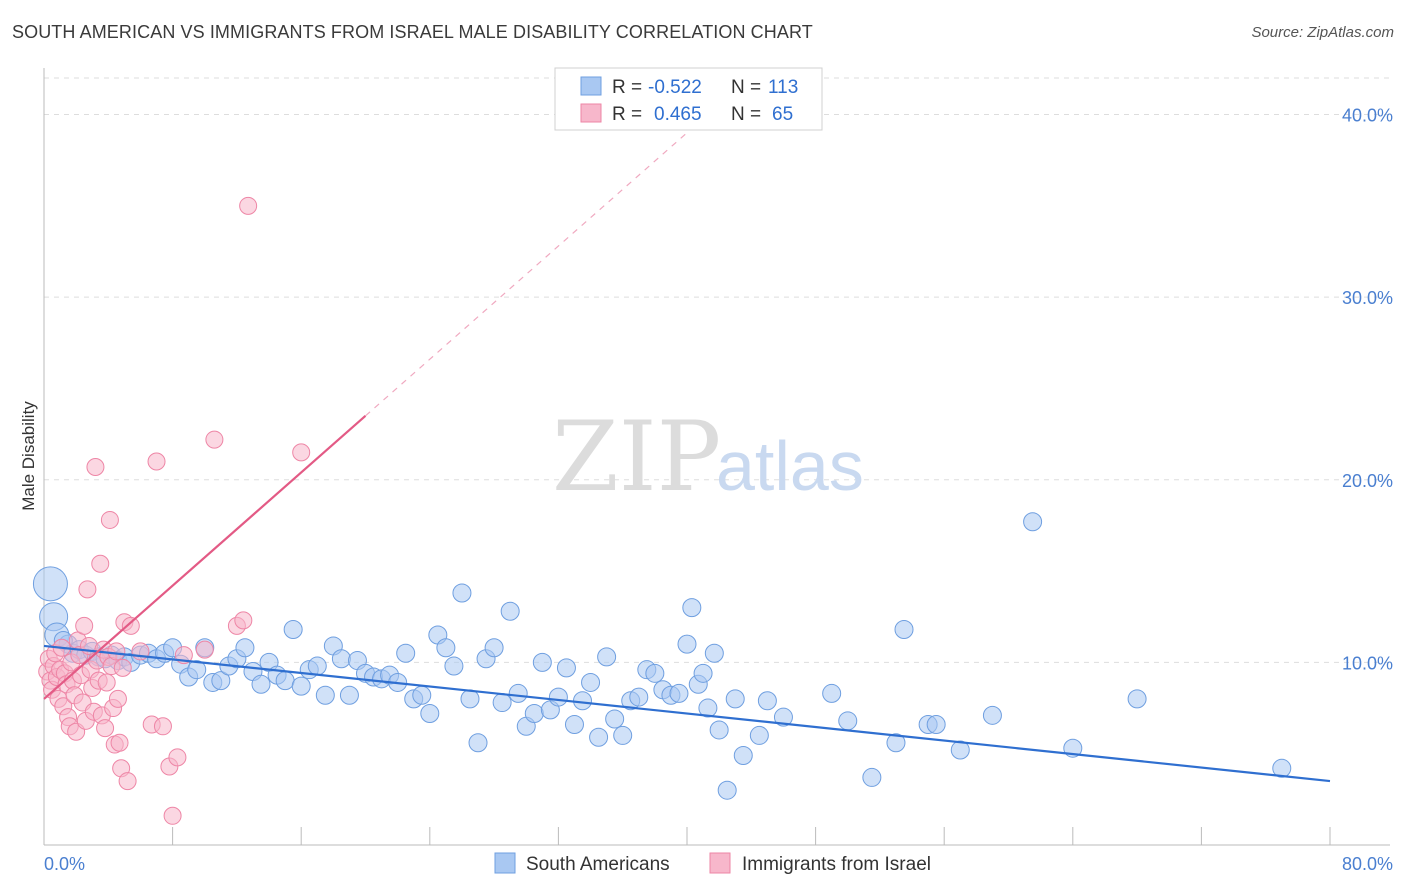 This screenshot has width=1406, height=892. What do you see at coordinates (505, 863) in the screenshot?
I see `legend-swatch-south-americans` at bounding box center [505, 863].